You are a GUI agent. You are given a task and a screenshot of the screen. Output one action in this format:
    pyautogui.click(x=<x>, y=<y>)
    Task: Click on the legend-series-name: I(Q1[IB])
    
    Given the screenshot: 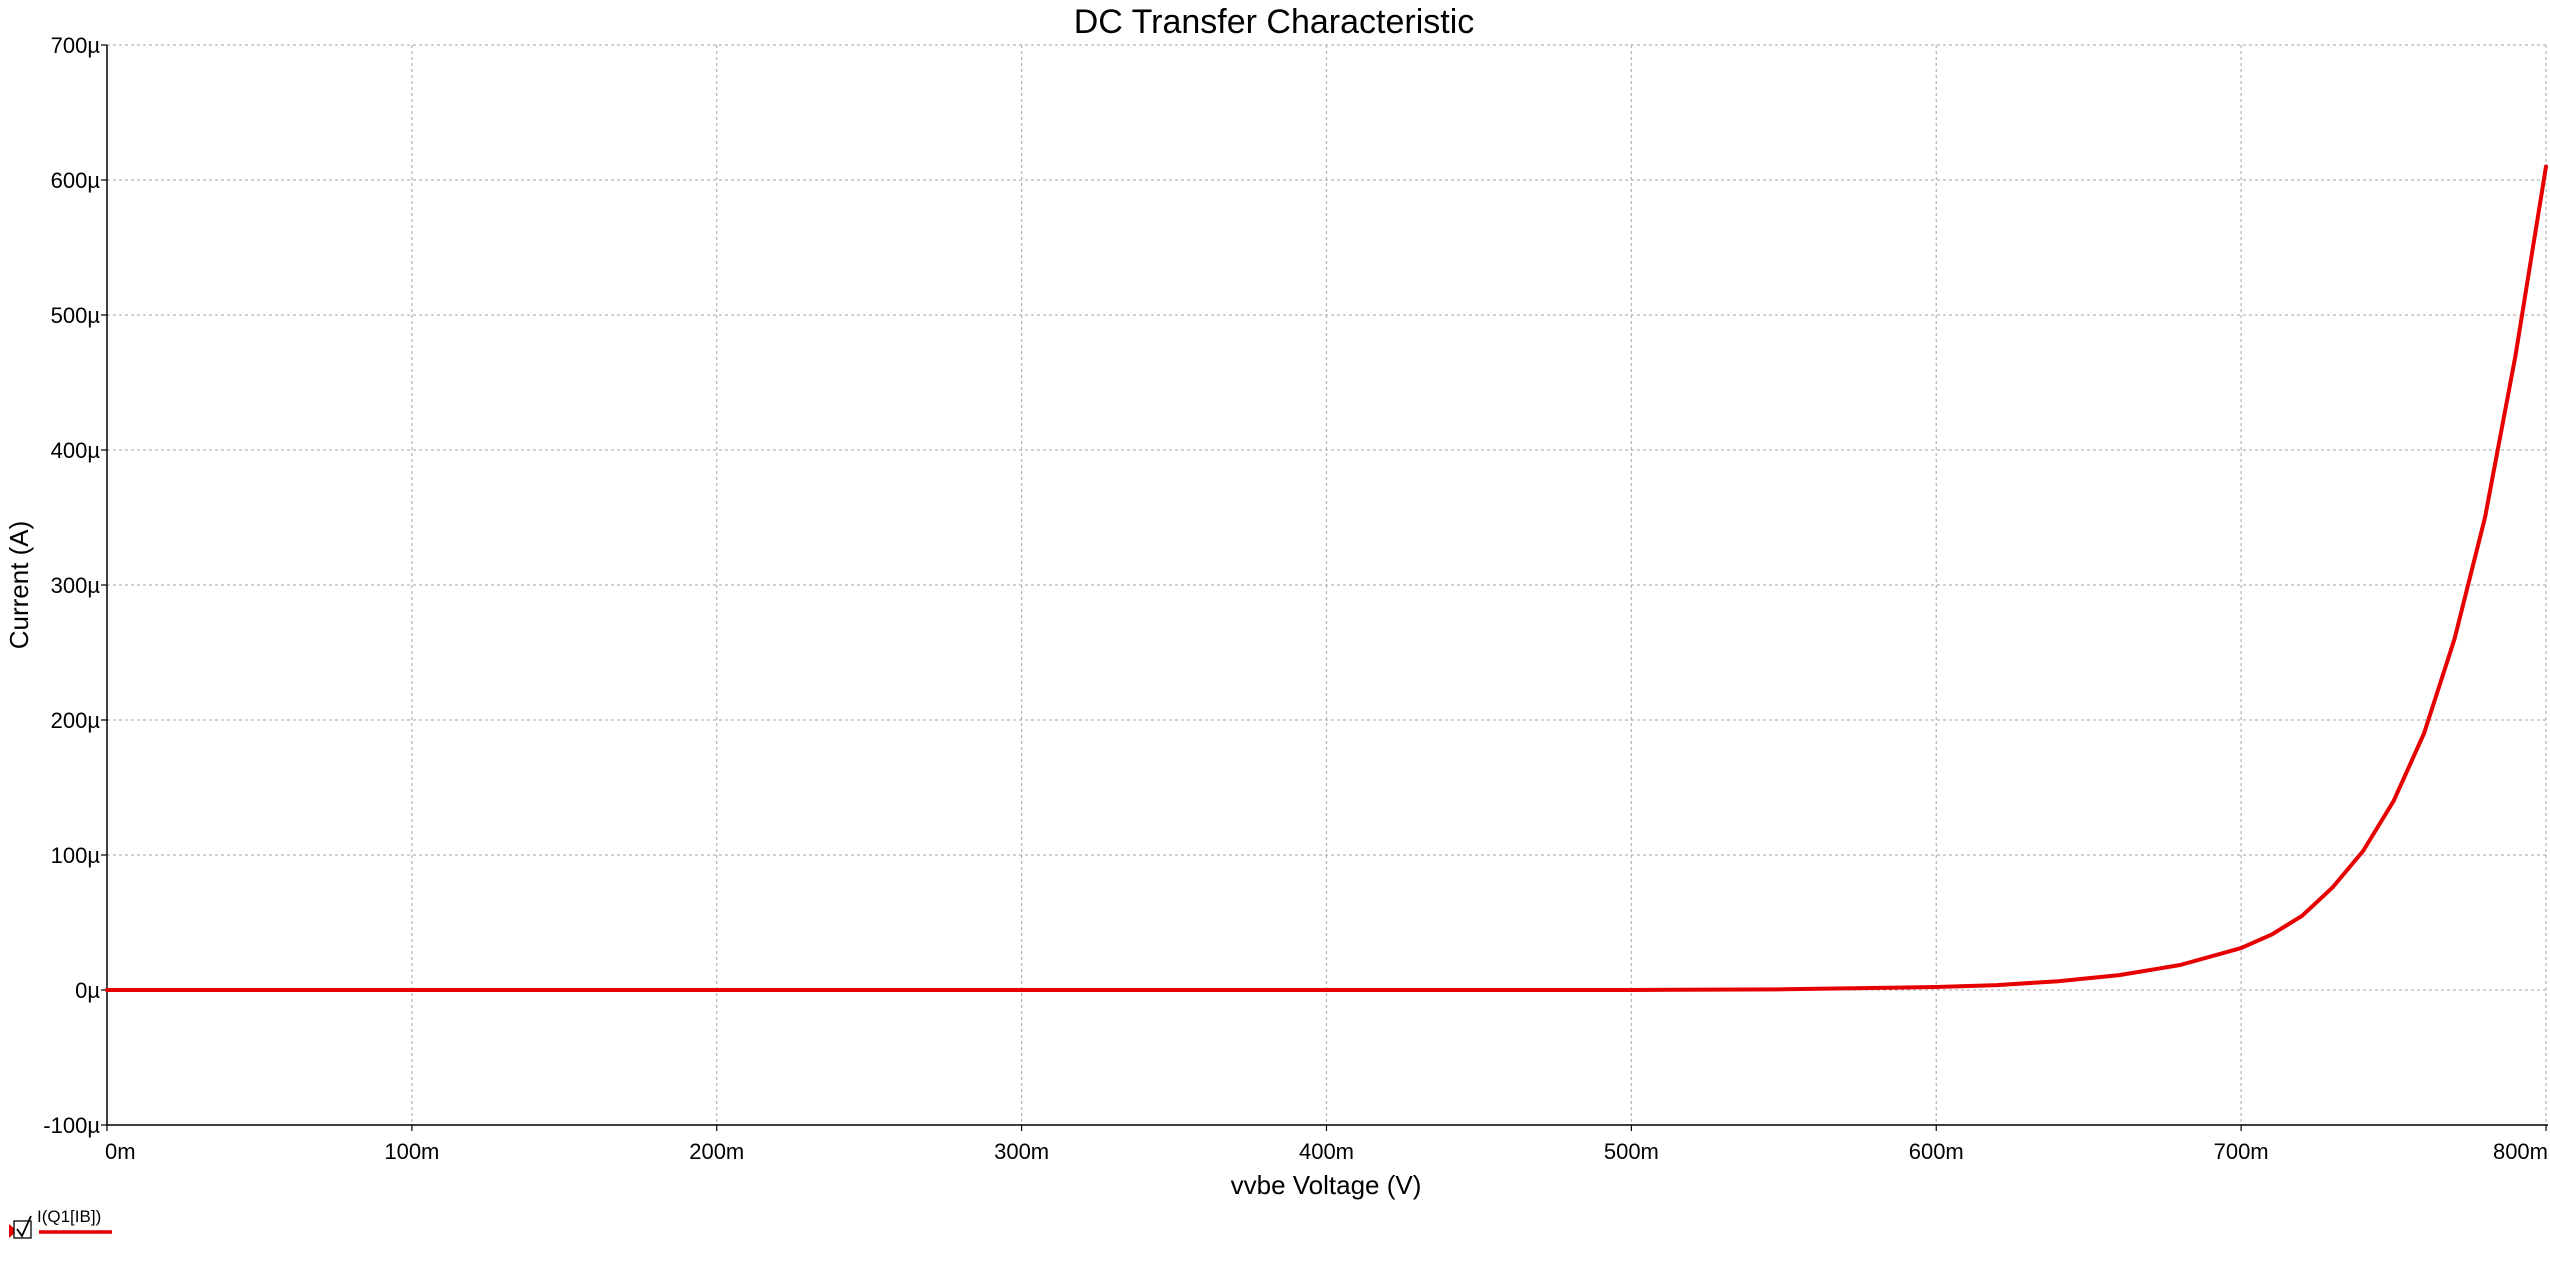 What is the action you would take?
    pyautogui.click(x=69, y=1216)
    